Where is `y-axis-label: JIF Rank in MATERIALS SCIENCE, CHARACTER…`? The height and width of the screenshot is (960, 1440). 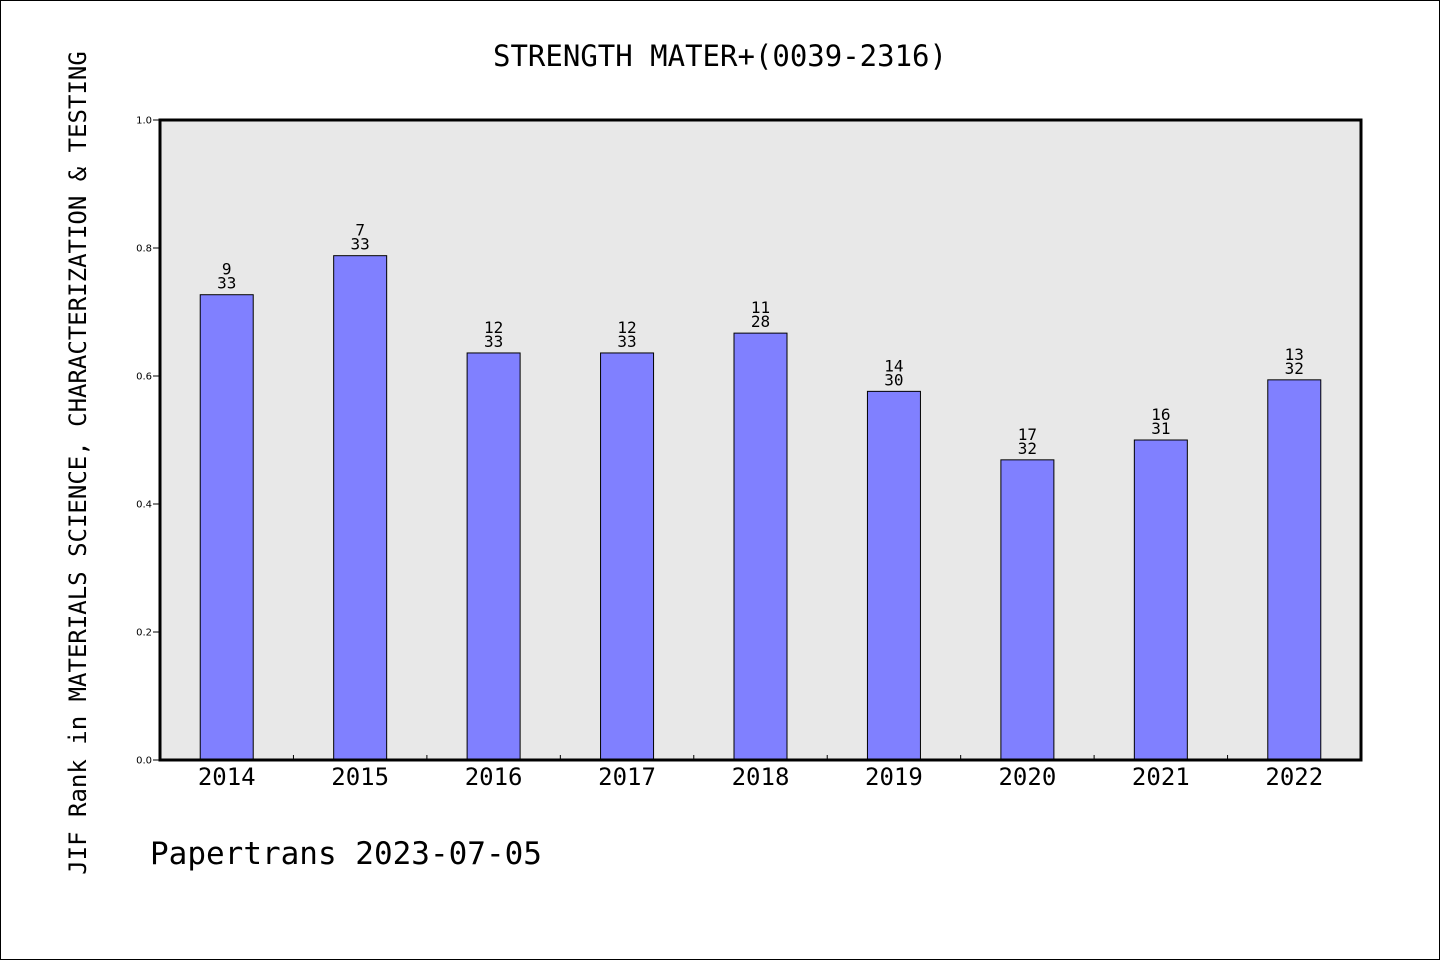
y-axis-label: JIF Rank in MATERIALS SCIENCE, CHARACTER… is located at coordinates (78, 463).